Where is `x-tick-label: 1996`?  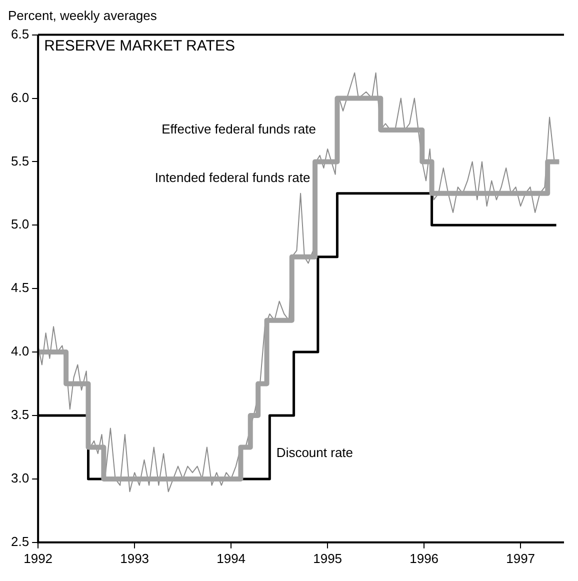
x-tick-label: 1996 is located at coordinates (424, 558).